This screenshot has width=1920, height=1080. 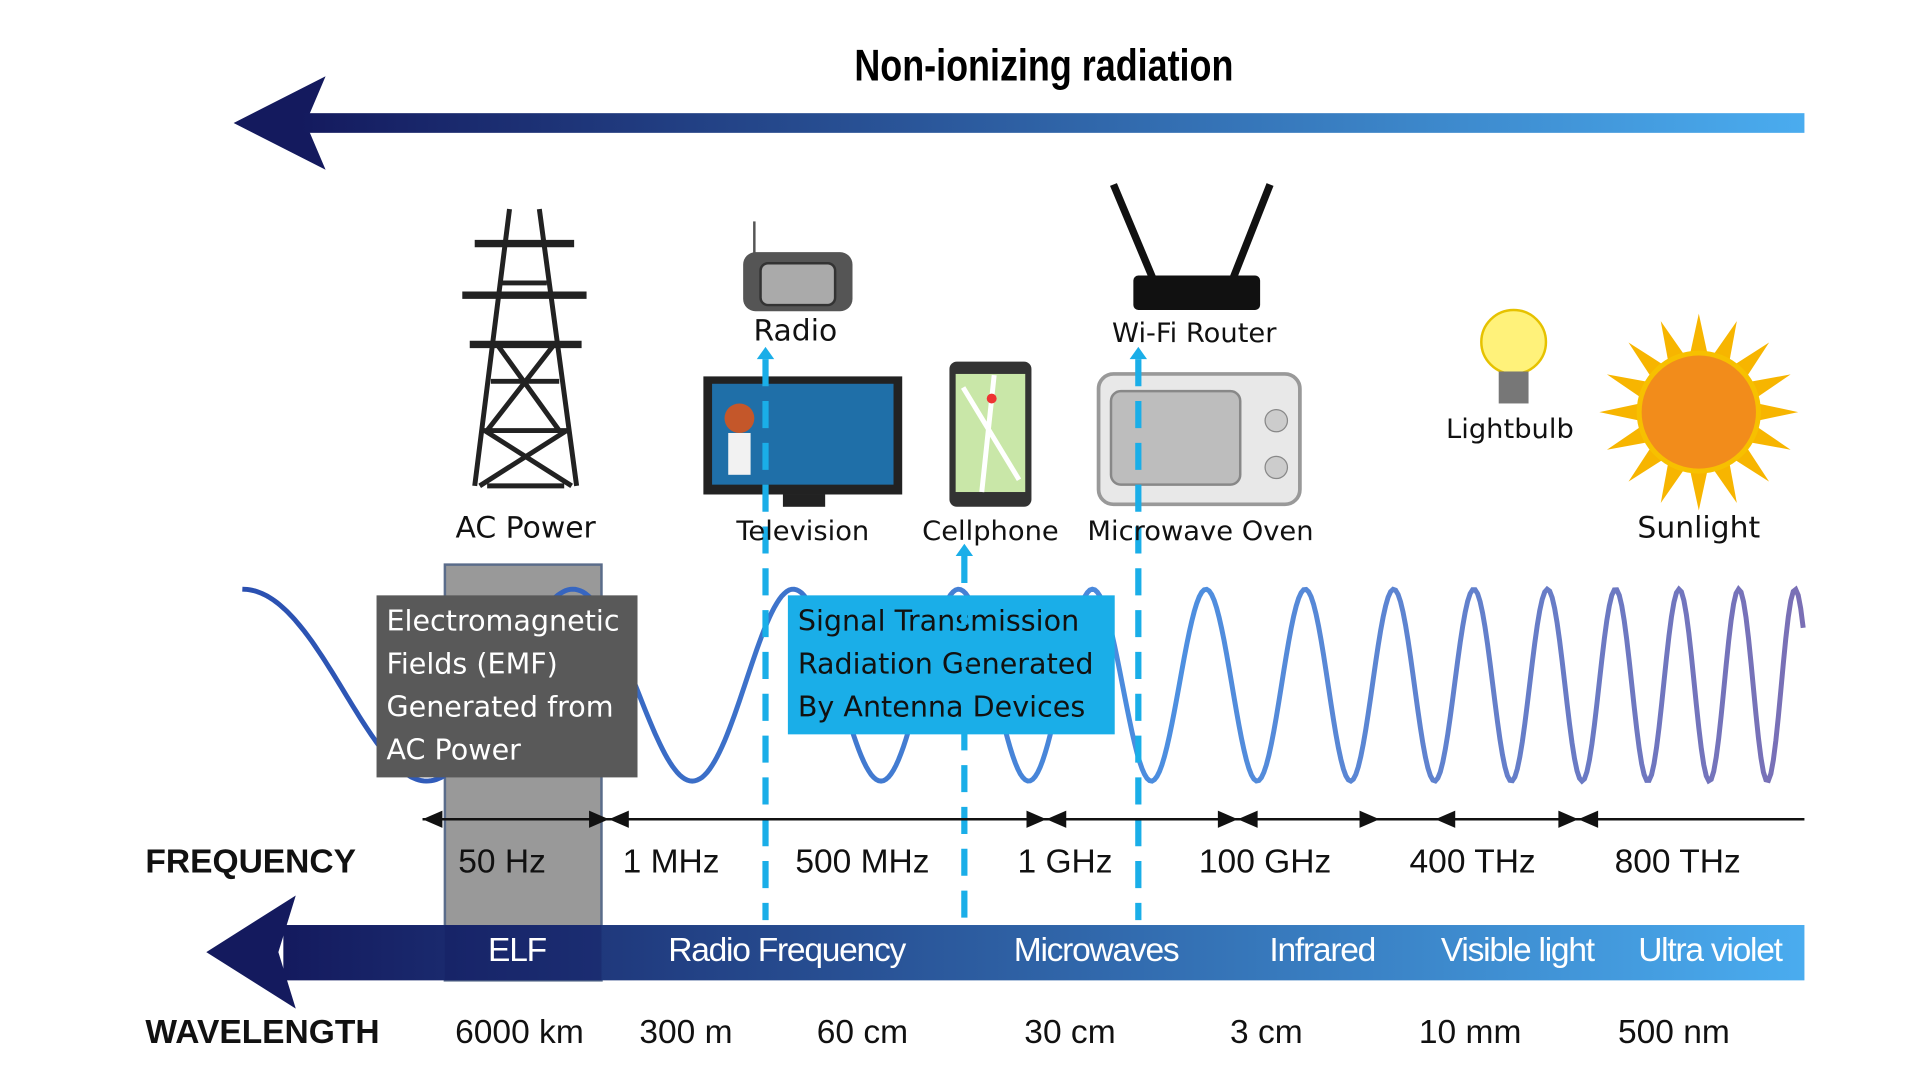 What do you see at coordinates (1194, 333) in the screenshot?
I see `source-label: Wi-Fi Router` at bounding box center [1194, 333].